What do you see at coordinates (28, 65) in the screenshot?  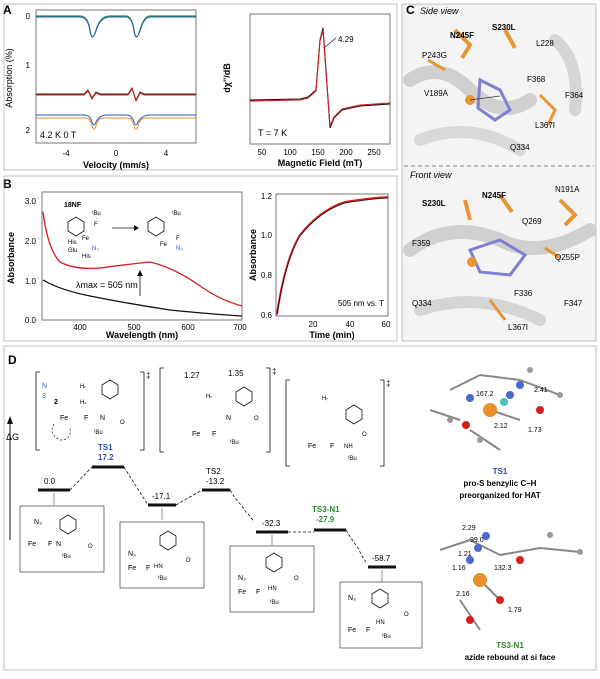 I see `mossbauer-ytick: 1` at bounding box center [28, 65].